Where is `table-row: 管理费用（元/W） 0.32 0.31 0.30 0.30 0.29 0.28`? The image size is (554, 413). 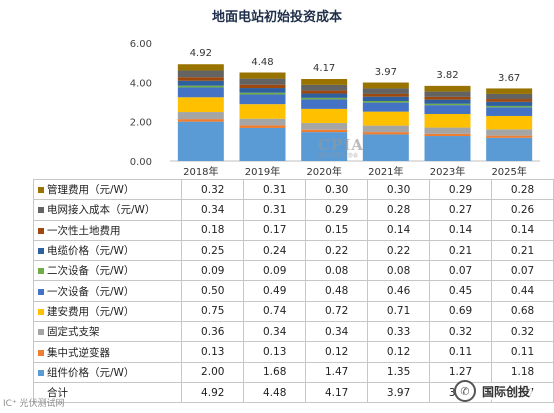 table-row: 管理费用（元/W） 0.32 0.31 0.30 0.30 0.29 0.28 is located at coordinates (293, 189).